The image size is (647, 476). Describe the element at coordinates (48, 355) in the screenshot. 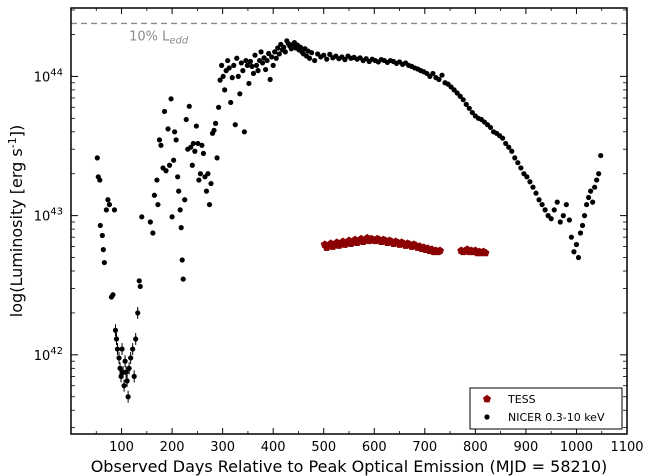

I see `y-tick-label: 1042` at that location.